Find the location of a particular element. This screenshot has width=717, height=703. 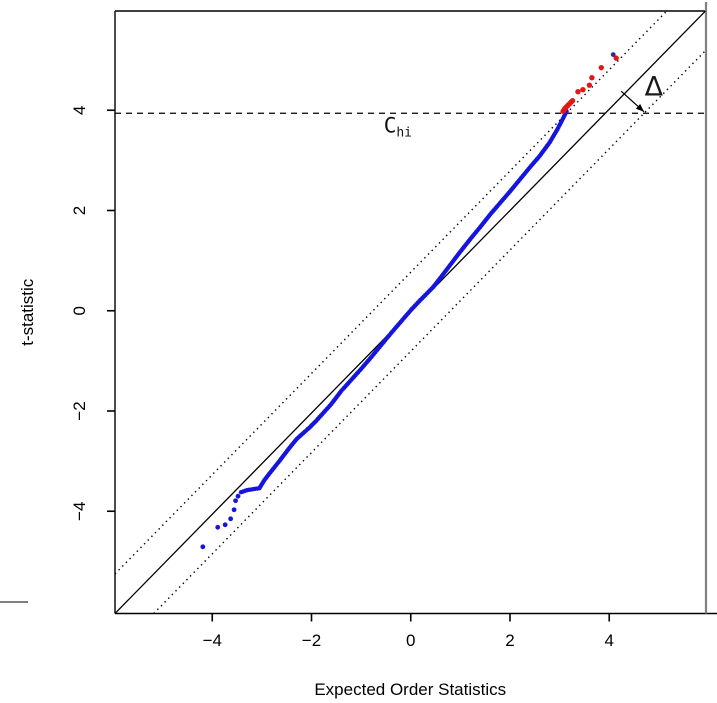

y-tick-label: −4 is located at coordinates (79, 511).